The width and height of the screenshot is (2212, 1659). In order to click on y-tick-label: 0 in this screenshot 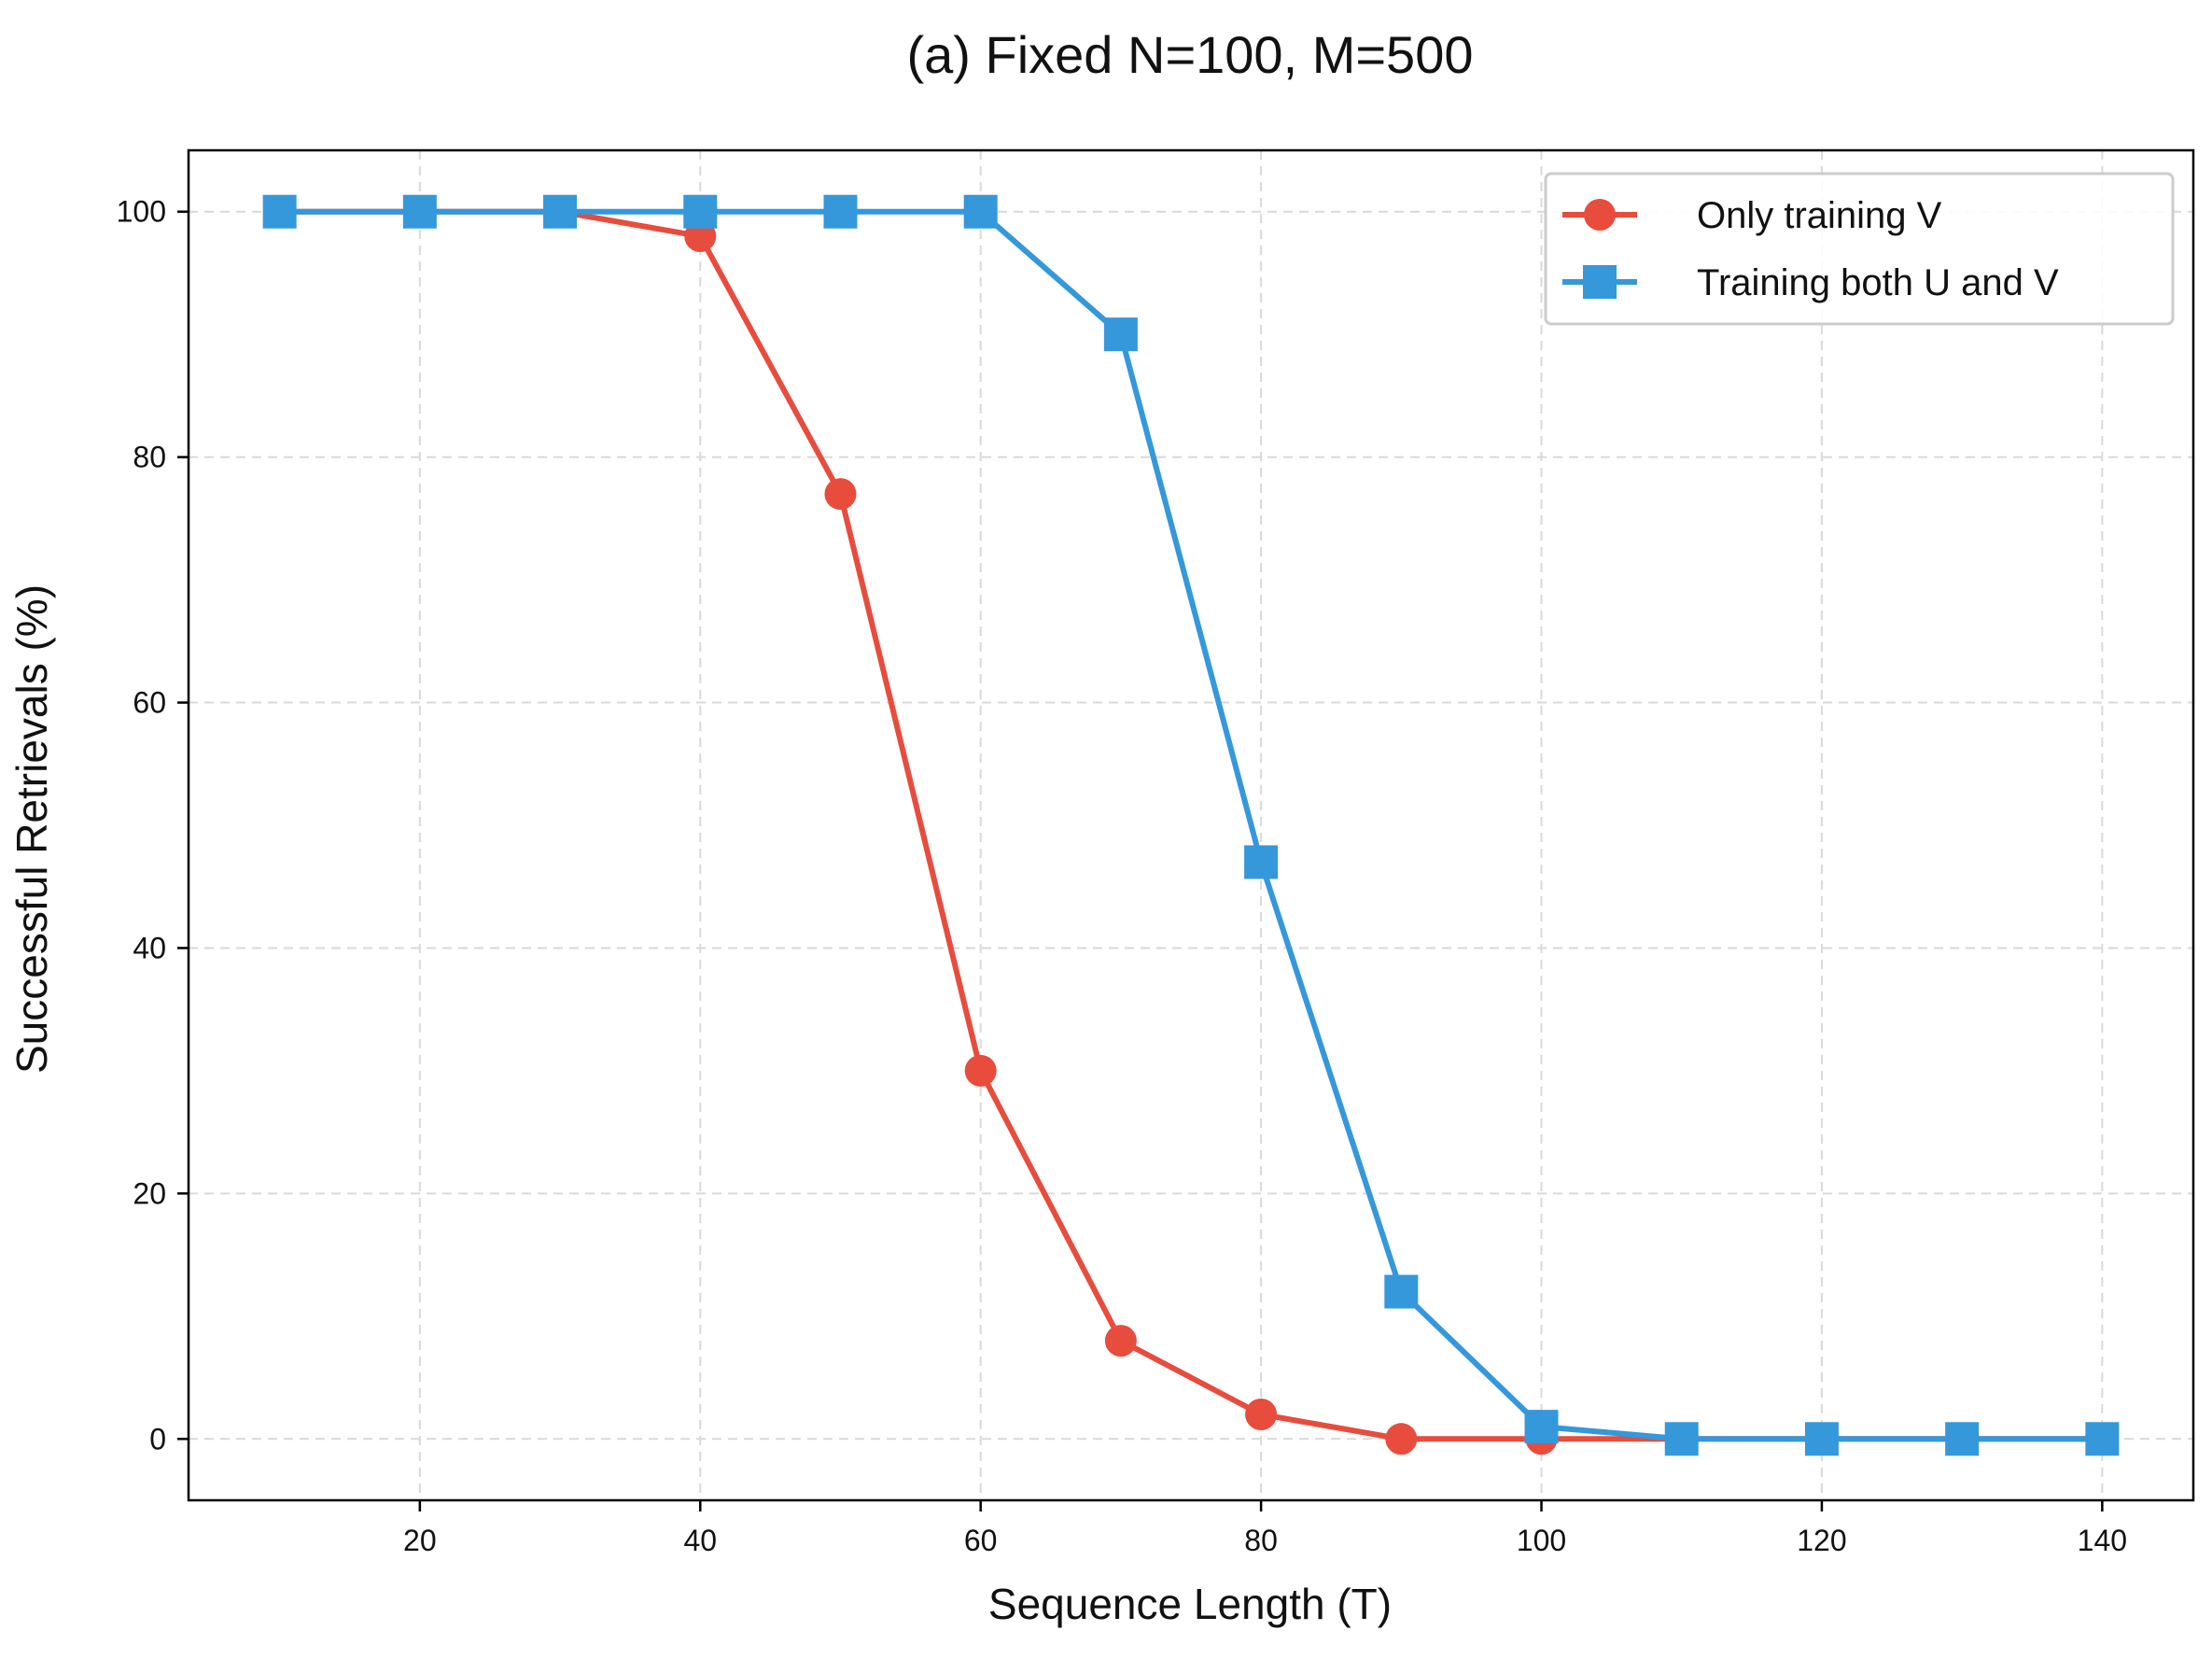, I will do `click(157, 1438)`.